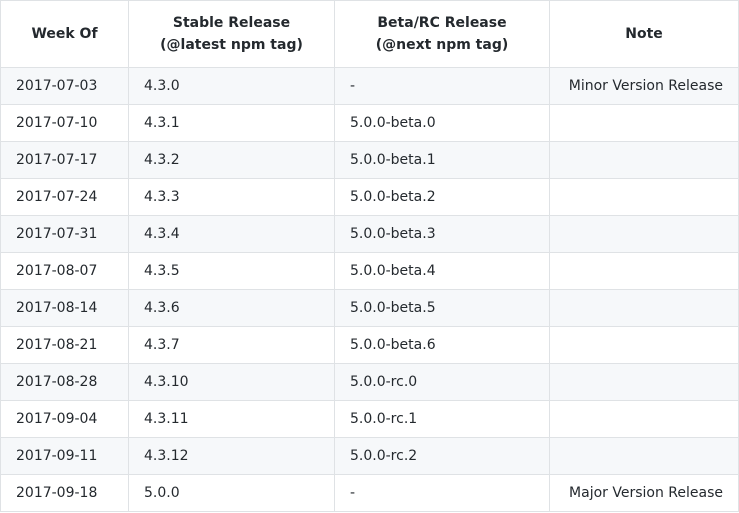 This screenshot has width=739, height=513. I want to click on table-row: 2017-07-10 4.3.1 5.0.0-beta.0, so click(369, 123).